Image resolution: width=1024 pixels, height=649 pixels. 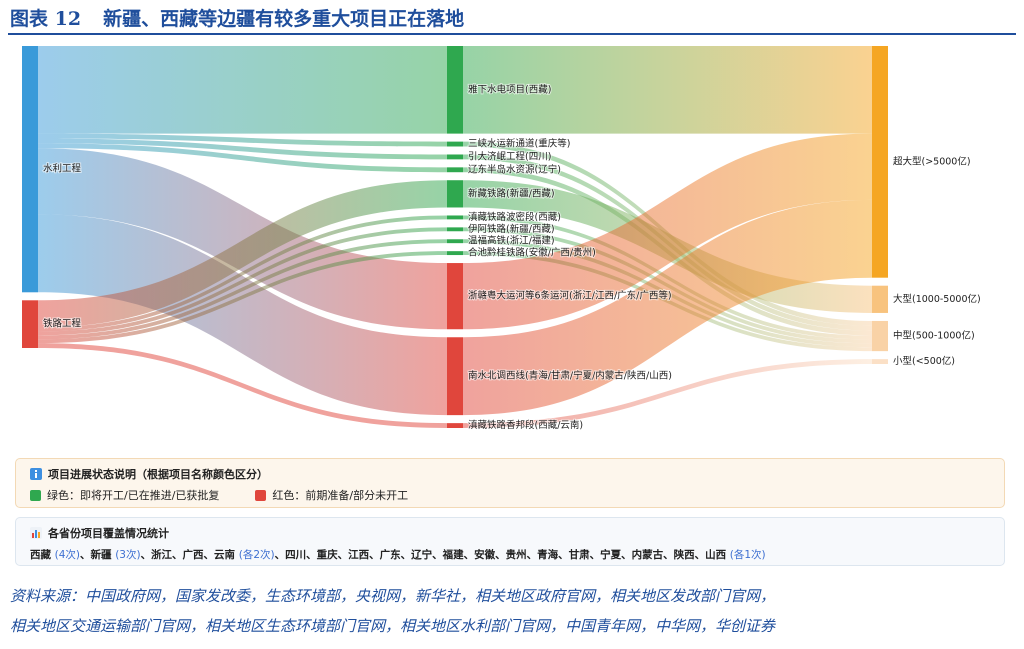 I want to click on header-rule, so click(x=512, y=34).